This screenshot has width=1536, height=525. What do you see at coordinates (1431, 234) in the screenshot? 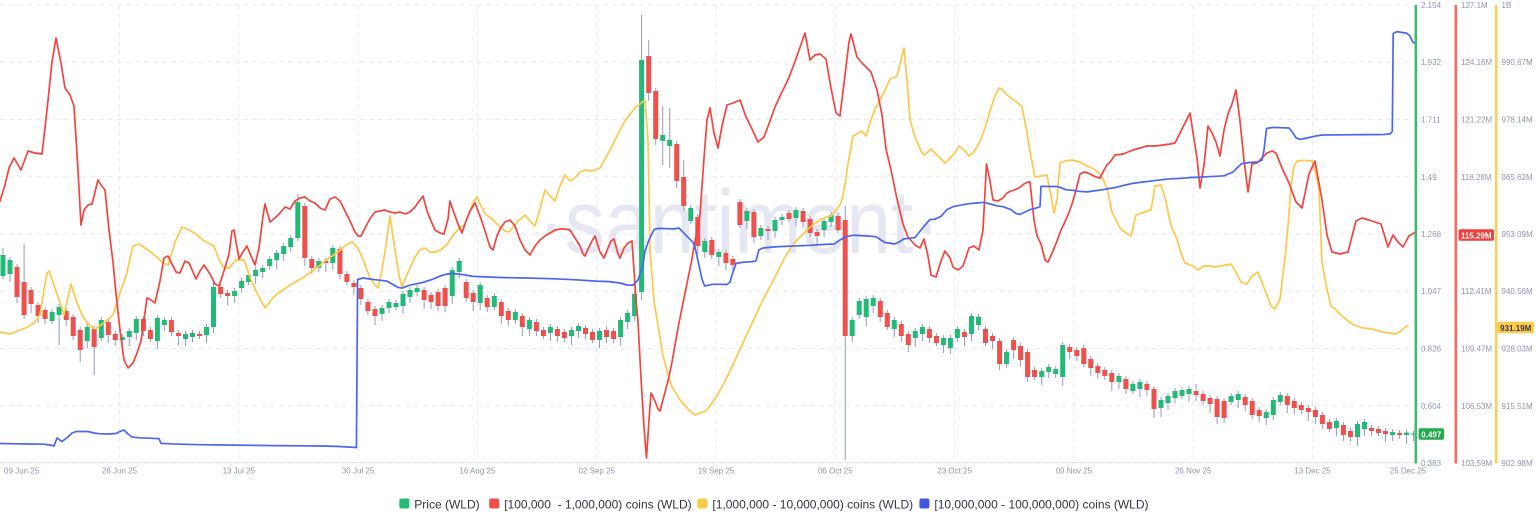
I see `svg-text: 1.268` at bounding box center [1431, 234].